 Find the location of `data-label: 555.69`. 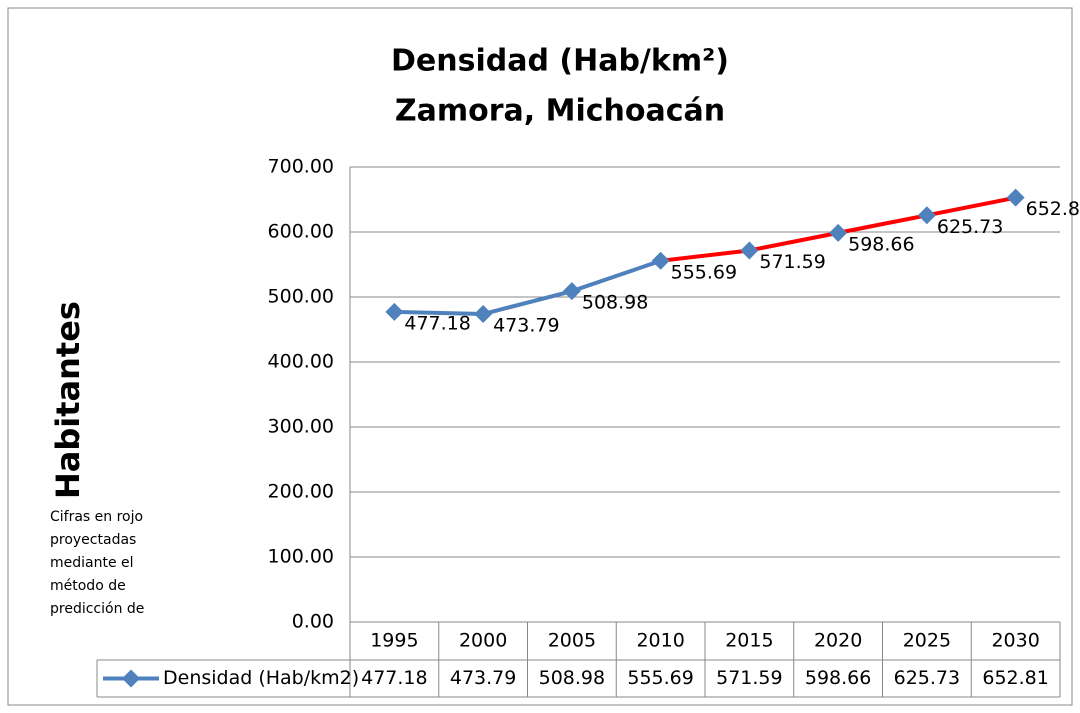

data-label: 555.69 is located at coordinates (704, 272).